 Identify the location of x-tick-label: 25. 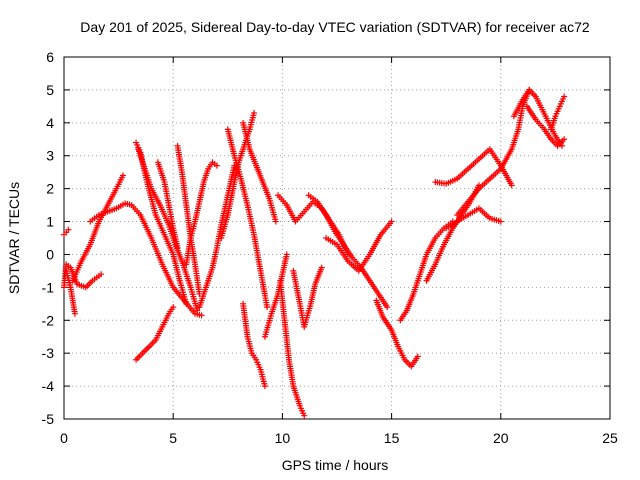
(610, 438).